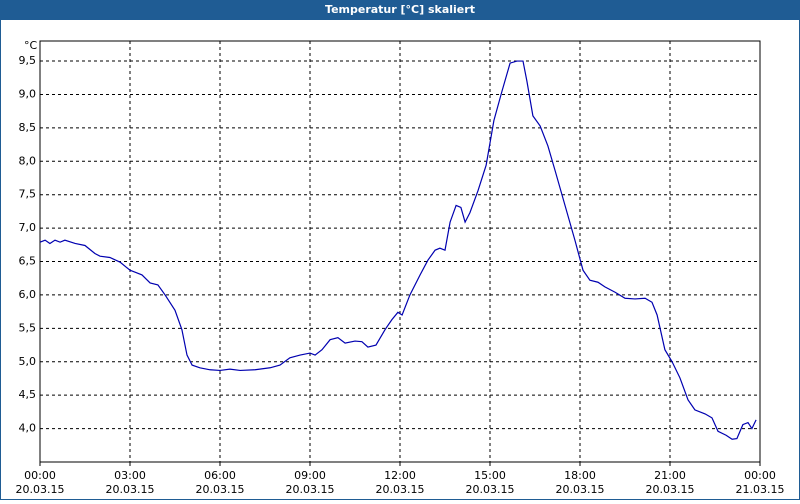 This screenshot has height=504, width=800. What do you see at coordinates (400, 475) in the screenshot?
I see `x-tick-label: 12:00` at bounding box center [400, 475].